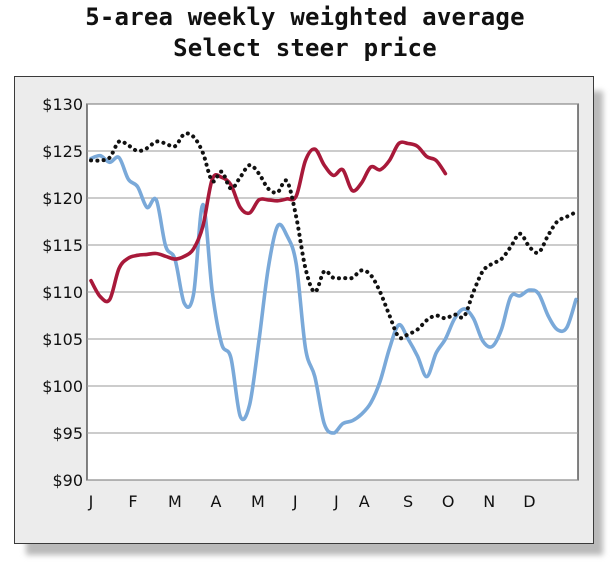 The width and height of the screenshot is (610, 564). Describe the element at coordinates (62, 151) in the screenshot. I see `y-tick-label: $125` at that location.